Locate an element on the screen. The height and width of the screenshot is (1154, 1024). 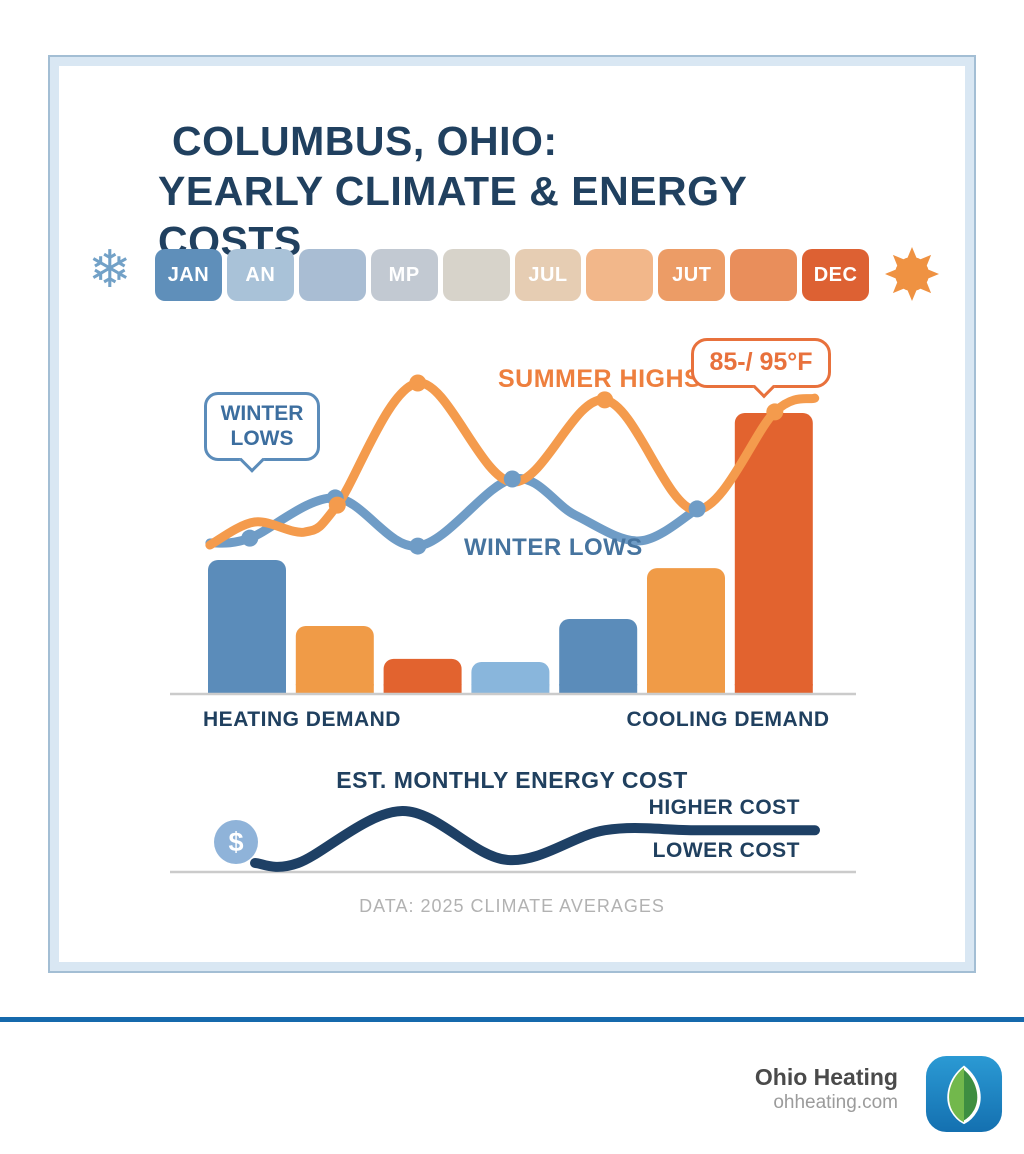
winter-lows-label: WINTER LOWS is located at coordinates (553, 547).